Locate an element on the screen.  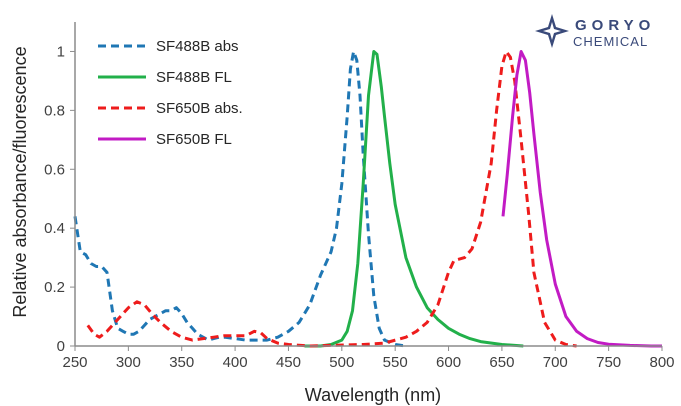
y-tick-label: 0.6 is located at coordinates (54, 169).